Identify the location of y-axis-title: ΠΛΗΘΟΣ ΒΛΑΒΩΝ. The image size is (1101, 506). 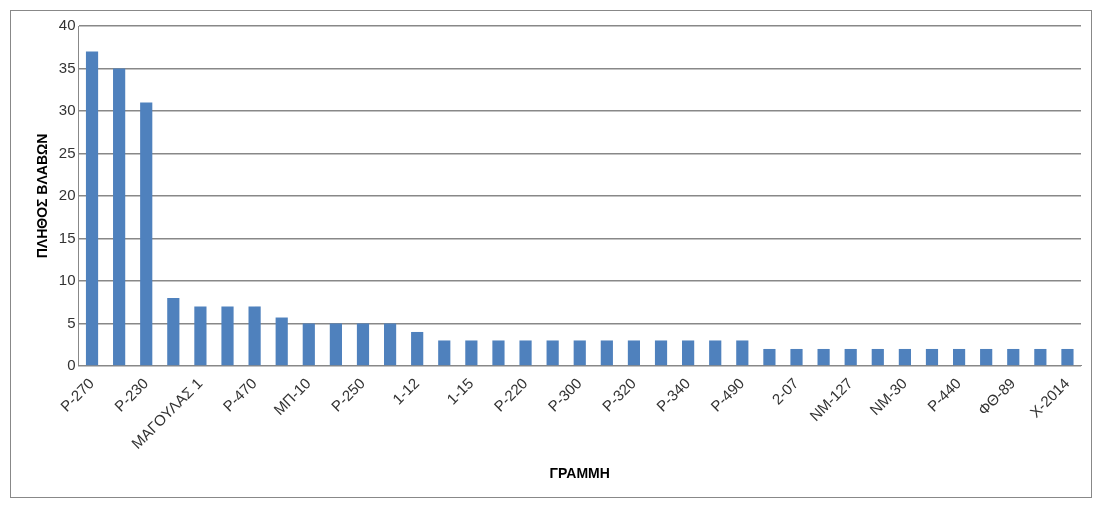
(42, 196).